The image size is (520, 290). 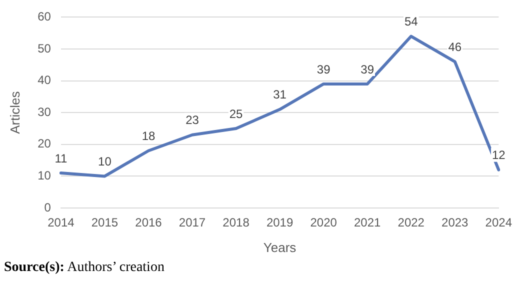 What do you see at coordinates (45, 111) in the screenshot?
I see `y-tick-label: 30` at bounding box center [45, 111].